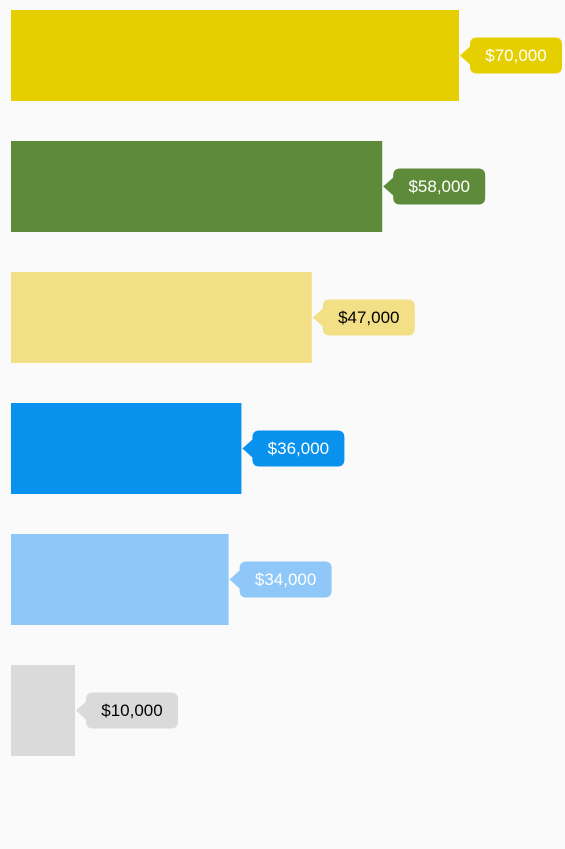 This screenshot has width=565, height=849. Describe the element at coordinates (298, 448) in the screenshot. I see `value-label: $36,000` at that location.